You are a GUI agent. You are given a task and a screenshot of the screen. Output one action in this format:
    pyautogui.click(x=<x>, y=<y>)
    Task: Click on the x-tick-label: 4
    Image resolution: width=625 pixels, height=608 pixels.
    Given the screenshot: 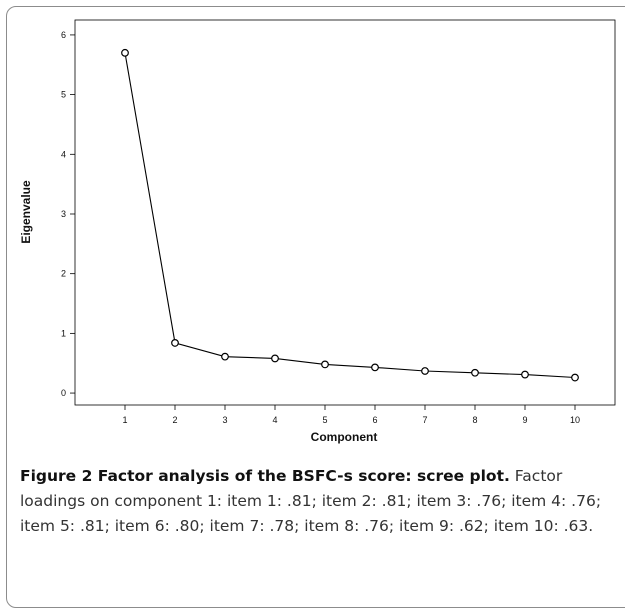 What is the action you would take?
    pyautogui.click(x=274, y=420)
    